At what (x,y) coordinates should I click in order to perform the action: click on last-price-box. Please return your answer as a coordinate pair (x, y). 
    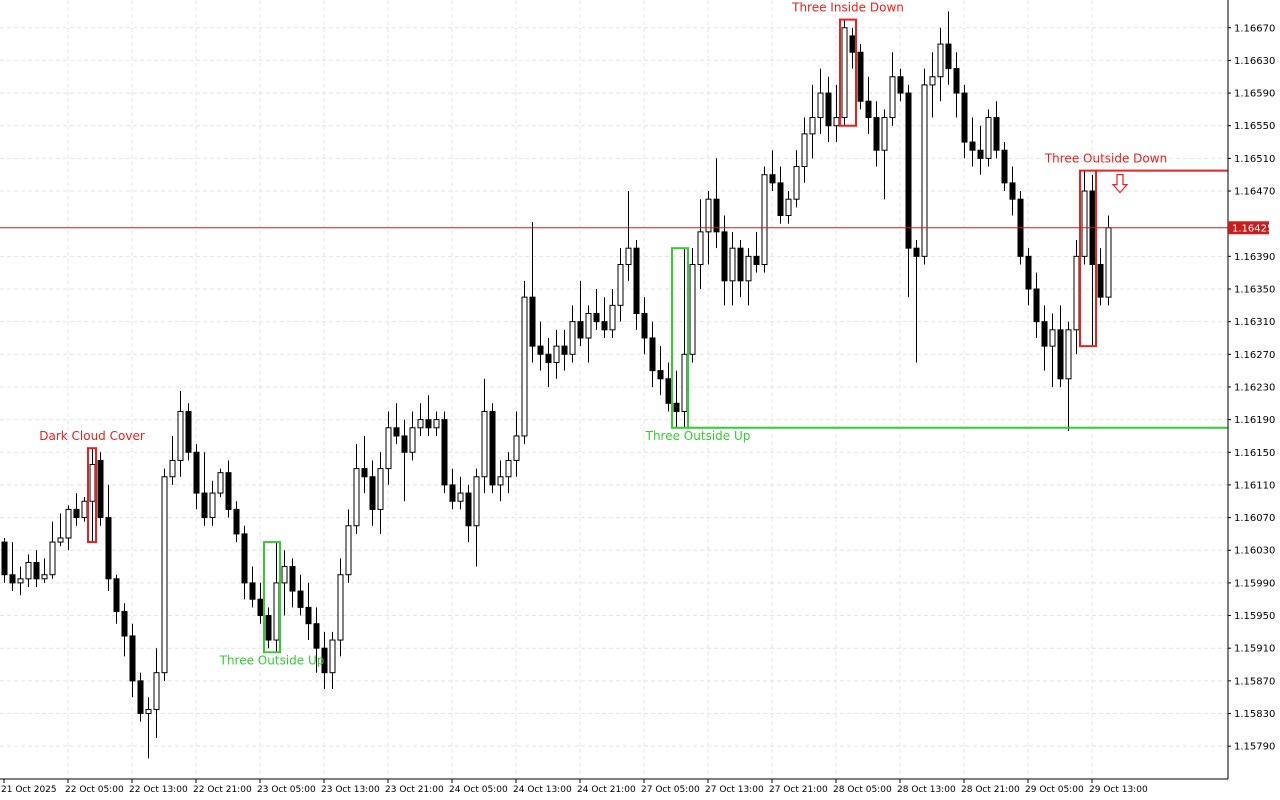
    Looking at the image, I should click on (1248, 228).